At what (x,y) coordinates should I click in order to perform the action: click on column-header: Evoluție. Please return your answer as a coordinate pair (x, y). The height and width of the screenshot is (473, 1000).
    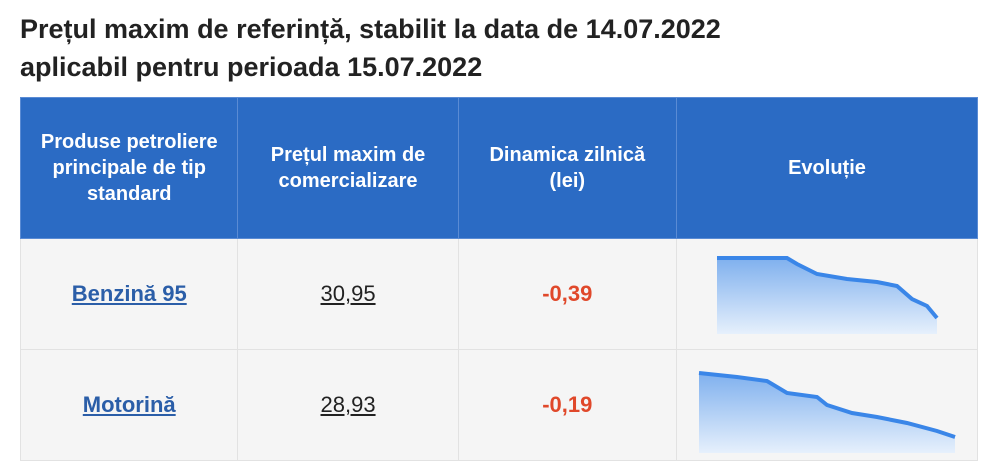
    Looking at the image, I should click on (827, 168).